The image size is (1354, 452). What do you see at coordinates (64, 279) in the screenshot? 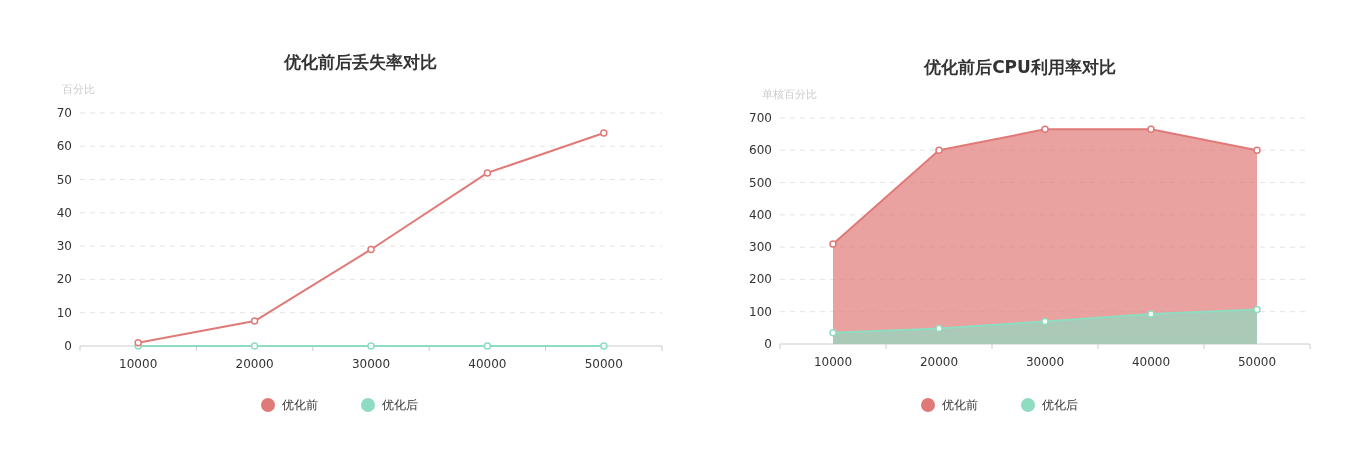
I see `y-tick-label: 20` at bounding box center [64, 279].